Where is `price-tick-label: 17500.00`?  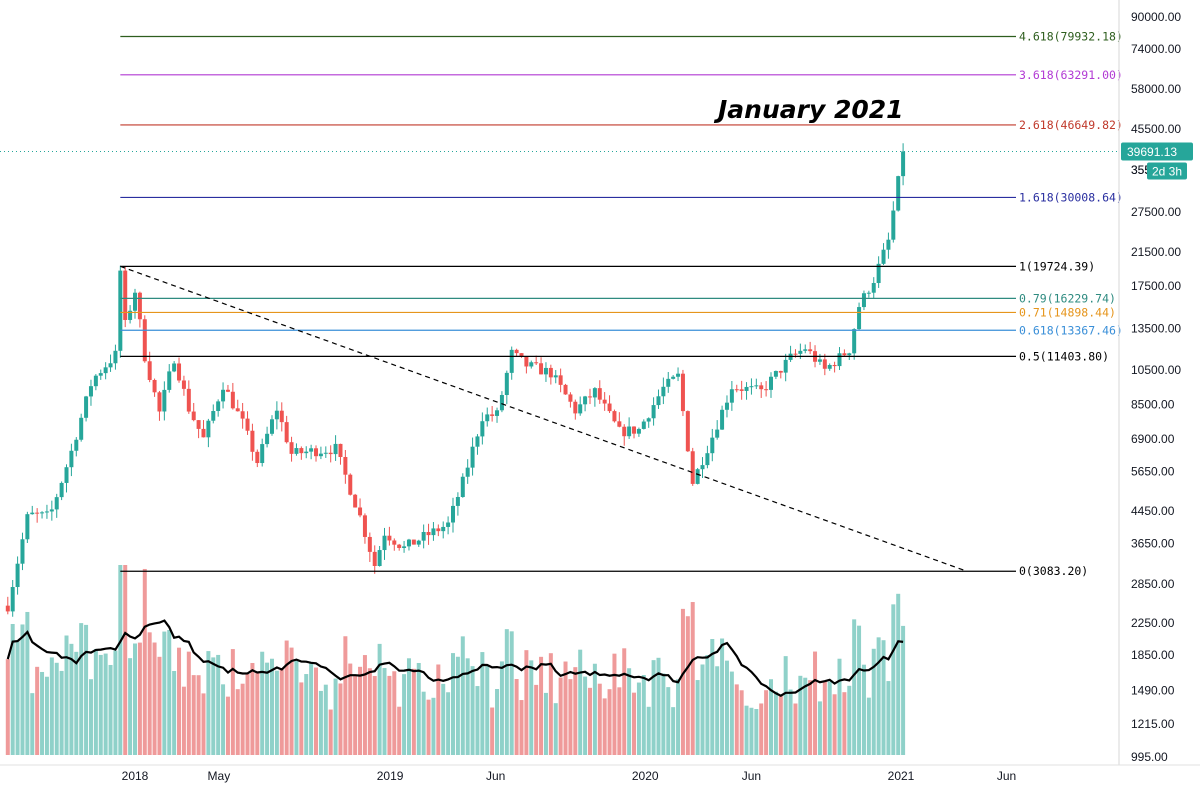
price-tick-label: 17500.00 is located at coordinates (1156, 286).